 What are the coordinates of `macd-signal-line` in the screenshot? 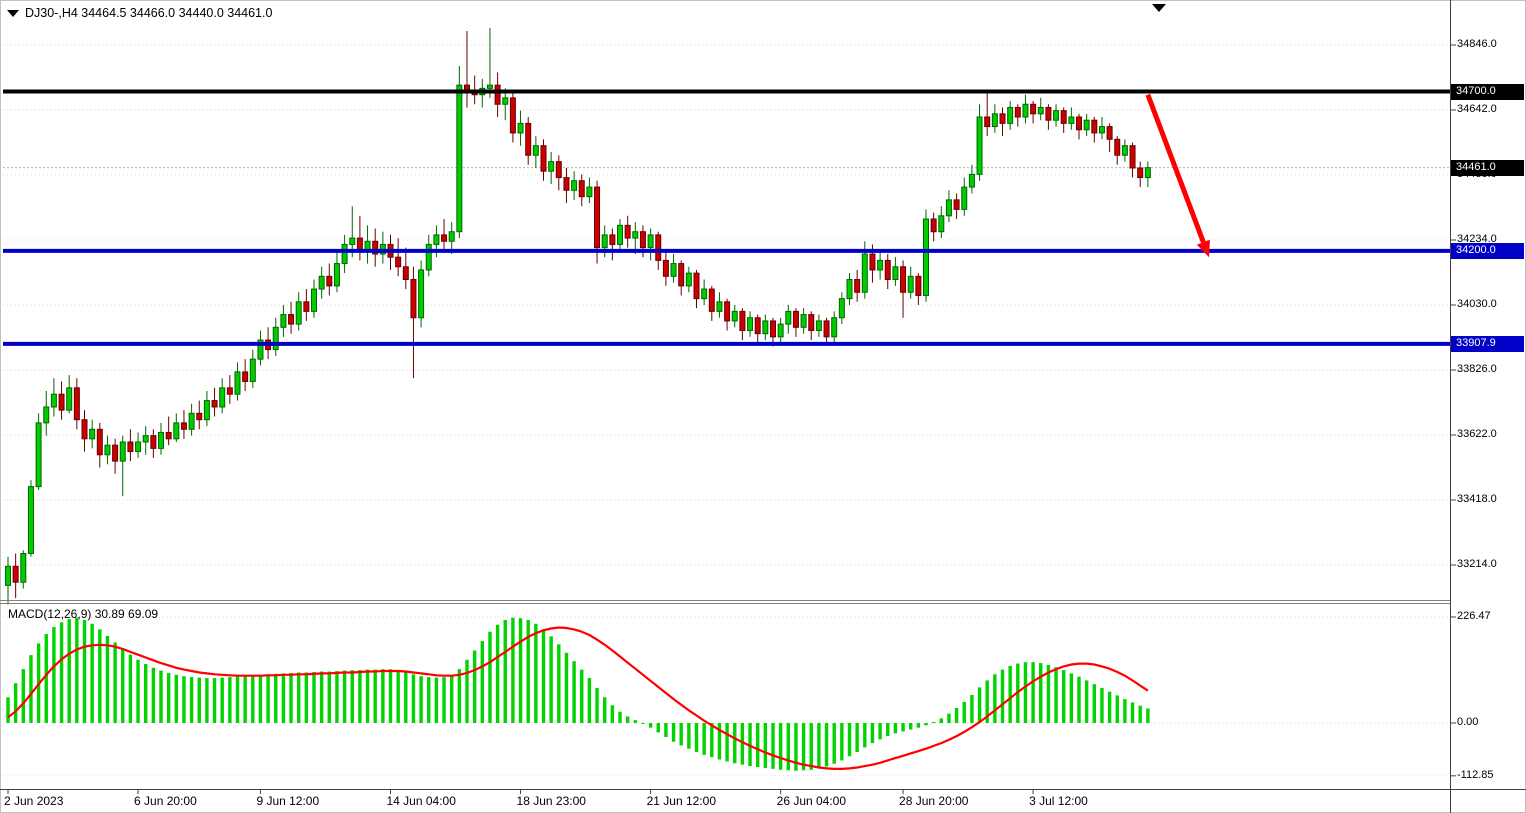 It's located at (578, 698).